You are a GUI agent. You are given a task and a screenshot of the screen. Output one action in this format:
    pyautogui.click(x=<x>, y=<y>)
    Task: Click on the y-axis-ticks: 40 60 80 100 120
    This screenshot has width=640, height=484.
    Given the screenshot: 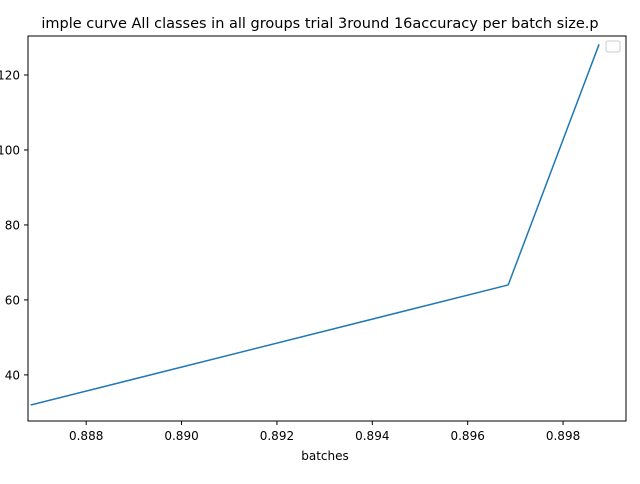 What is the action you would take?
    pyautogui.click(x=14, y=225)
    